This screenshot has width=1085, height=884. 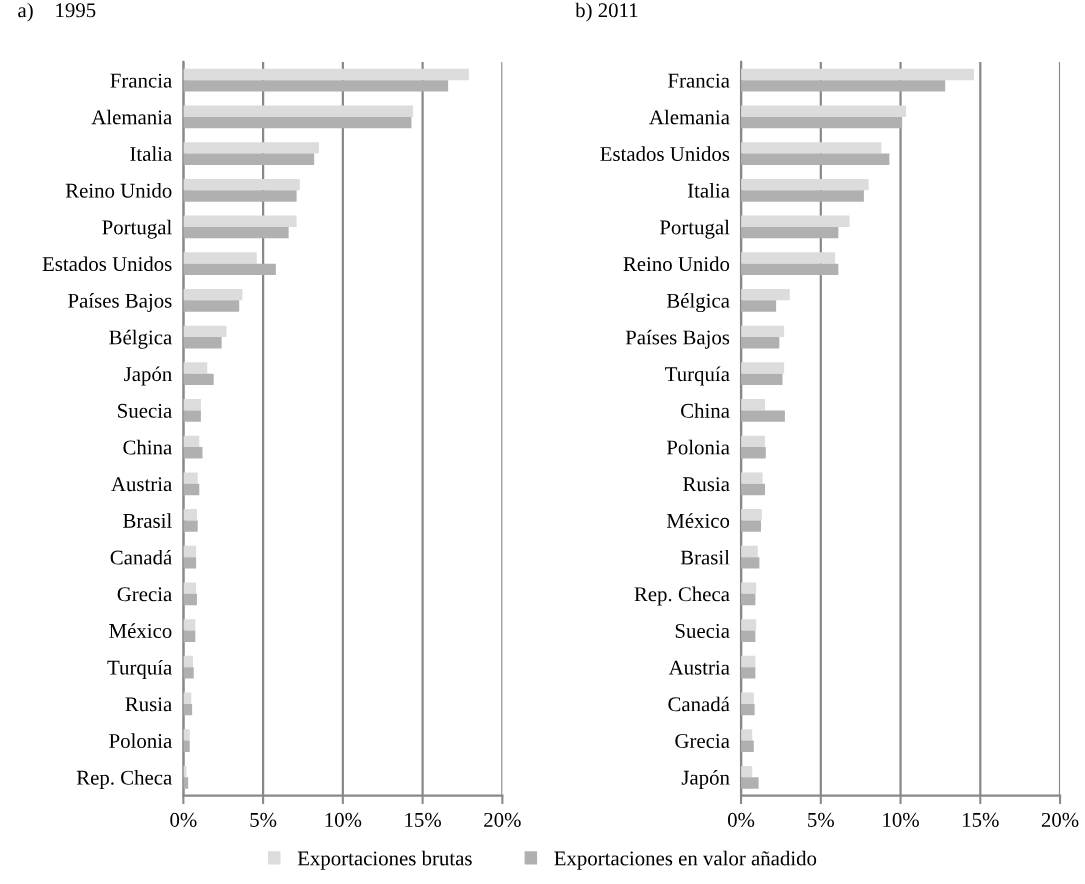 What do you see at coordinates (699, 704) in the screenshot?
I see `y-tick-label: Canadá` at bounding box center [699, 704].